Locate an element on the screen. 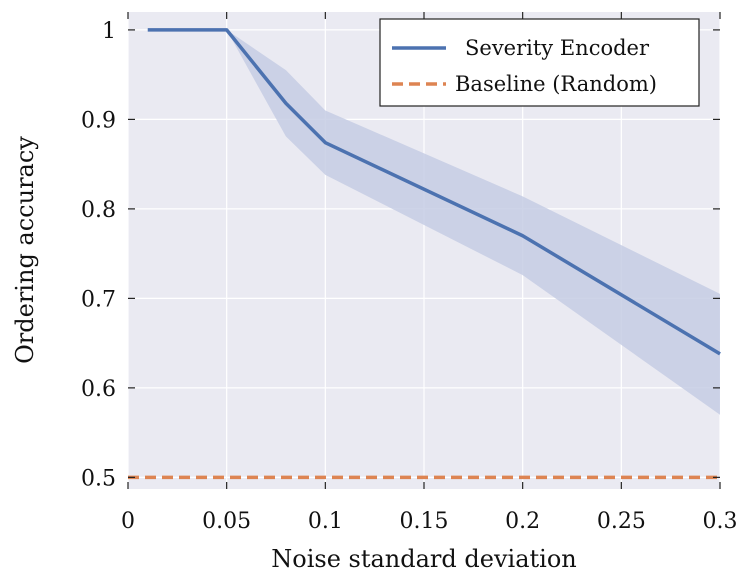 The width and height of the screenshot is (740, 578). x-tick-labels: 0 0.05 0.1 0.15 0.2 0.25 0.3 is located at coordinates (429, 521).